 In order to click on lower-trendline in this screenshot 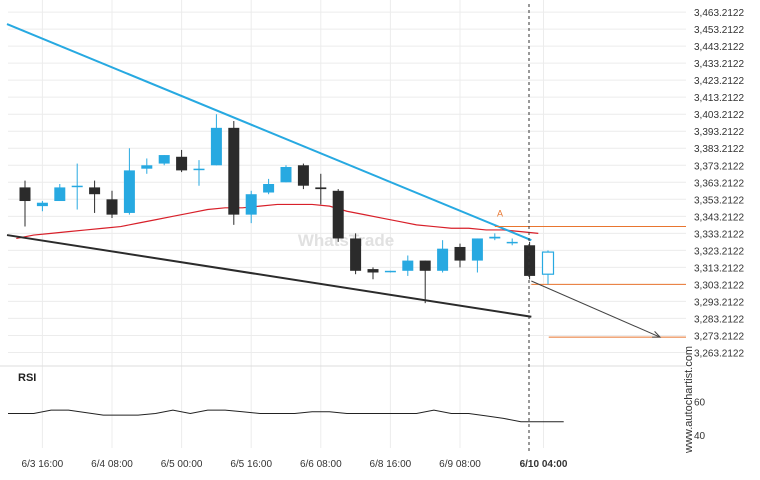, I will do `click(269, 276)`.